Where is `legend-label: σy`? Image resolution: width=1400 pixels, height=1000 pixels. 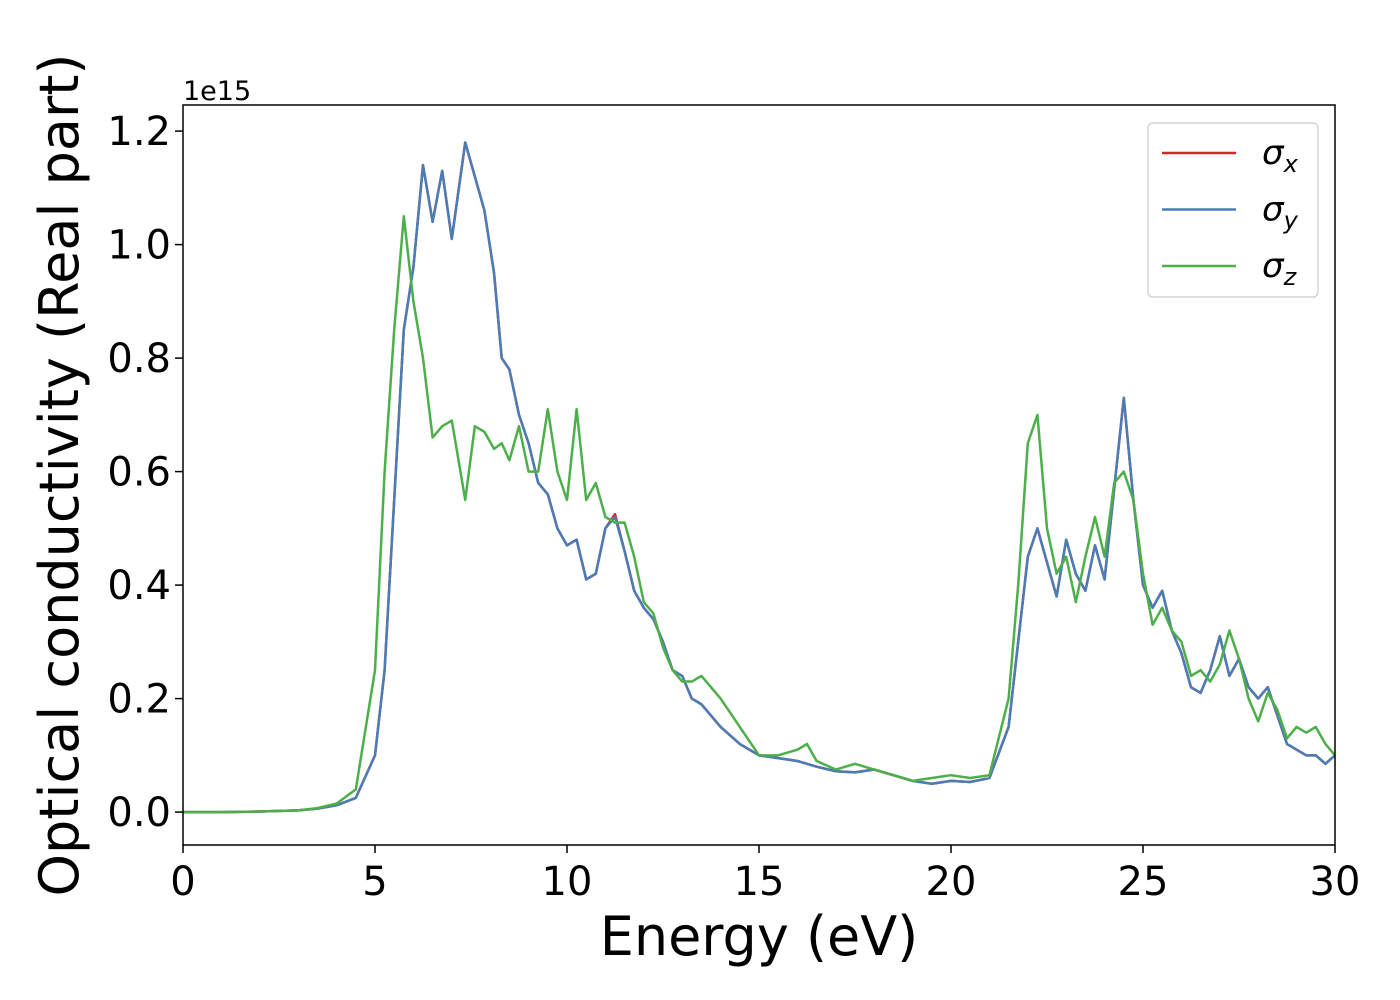 legend-label: σy is located at coordinates (1280, 212).